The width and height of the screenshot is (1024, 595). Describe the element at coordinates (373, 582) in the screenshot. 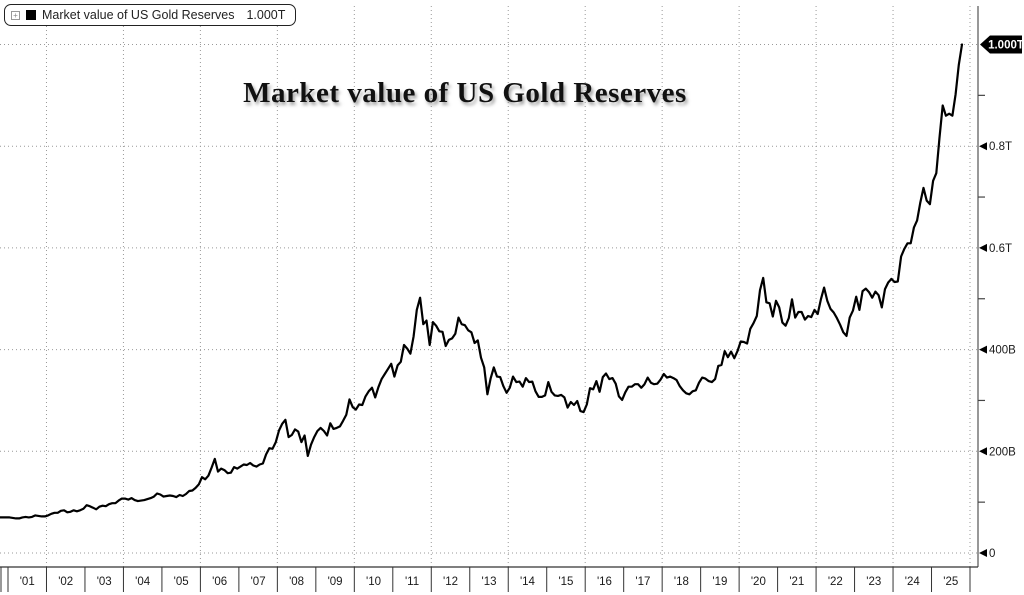

I see `x-tick-label: '10` at that location.